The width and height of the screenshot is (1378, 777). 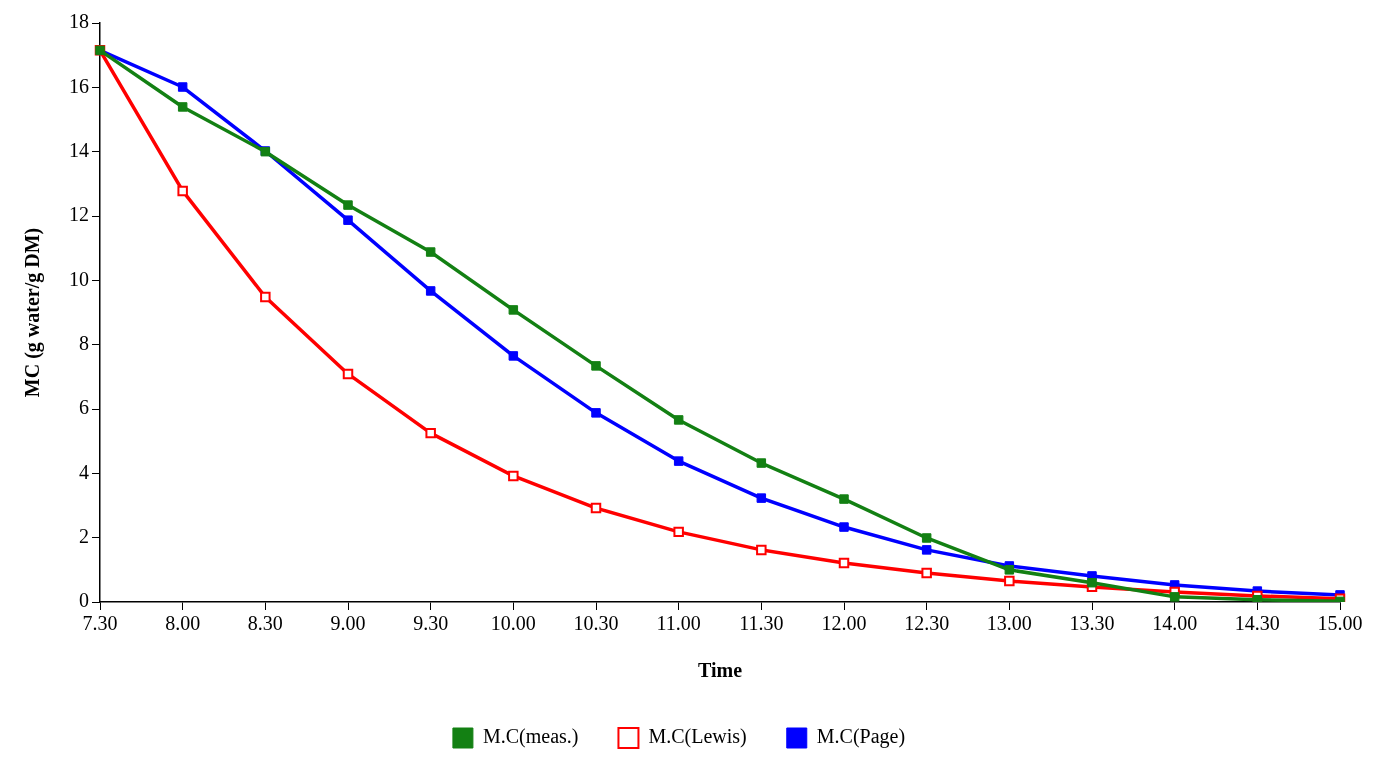 I want to click on y-tick-label: 10, so click(x=79, y=278).